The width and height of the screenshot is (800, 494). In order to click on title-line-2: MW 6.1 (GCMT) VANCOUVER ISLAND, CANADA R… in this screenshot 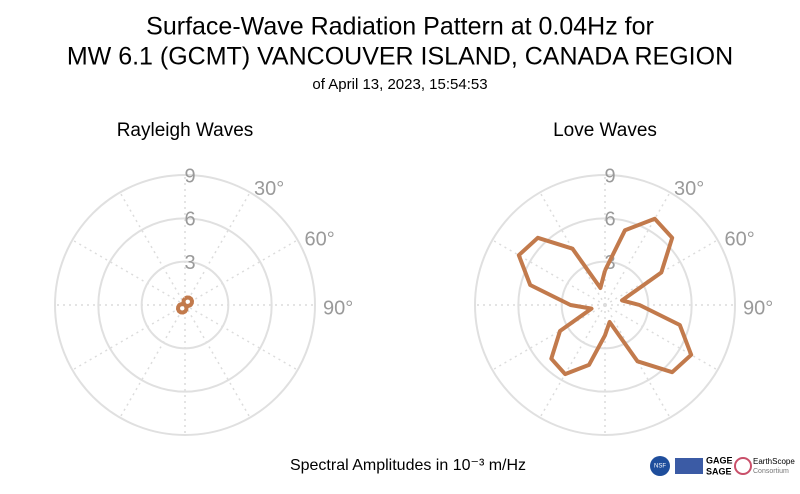, I will do `click(400, 57)`.